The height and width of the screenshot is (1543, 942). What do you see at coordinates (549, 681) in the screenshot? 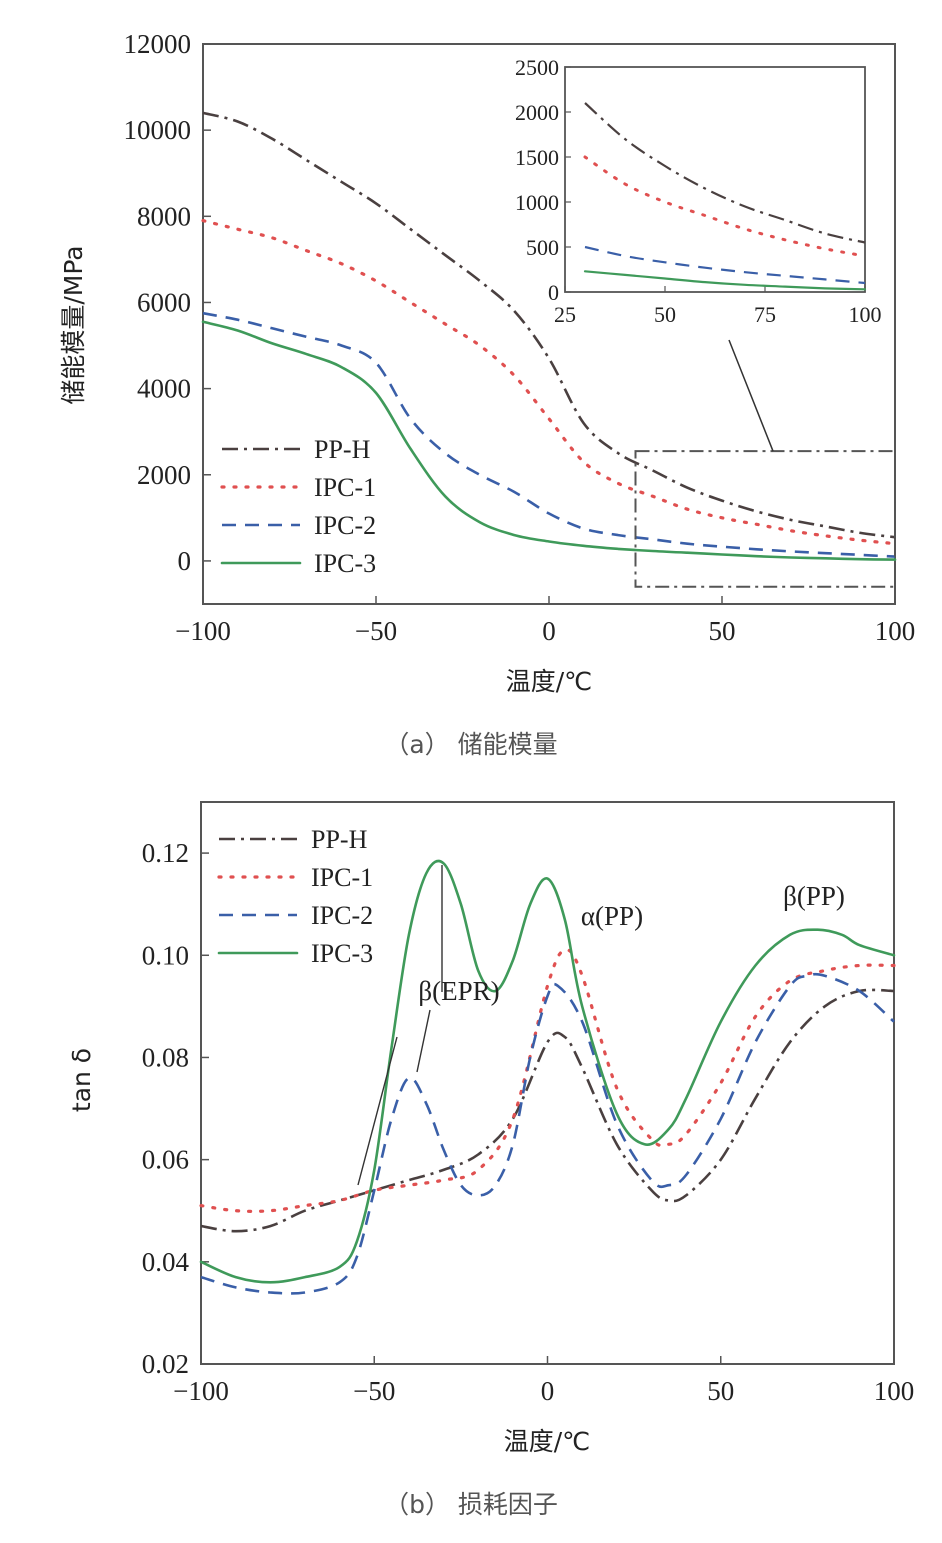
I see `panel-a-xlabel: 温度/℃` at bounding box center [549, 681].